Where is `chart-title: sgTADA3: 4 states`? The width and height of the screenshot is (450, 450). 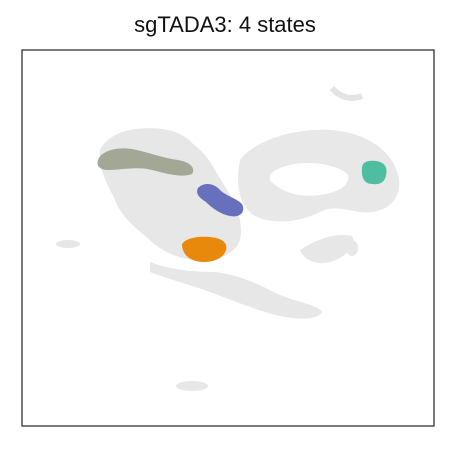
chart-title: sgTADA3: 4 states is located at coordinates (225, 24).